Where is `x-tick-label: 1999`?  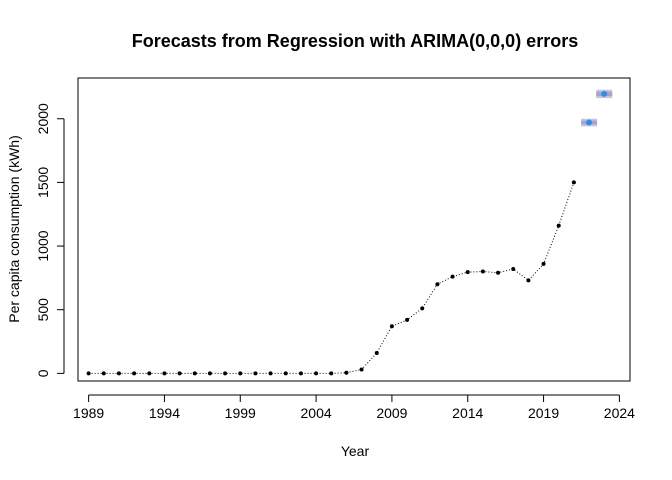
x-tick-label: 1999 is located at coordinates (240, 413).